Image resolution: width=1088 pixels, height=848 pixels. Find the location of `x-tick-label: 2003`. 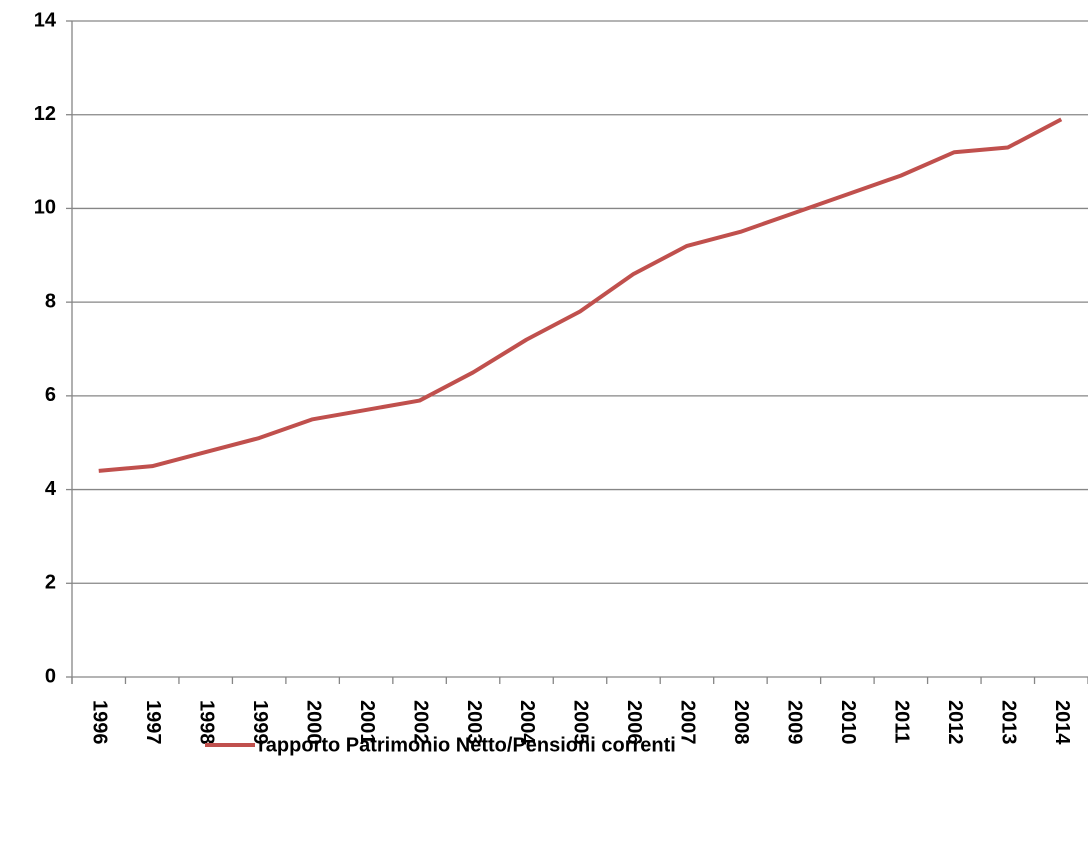

x-tick-label: 2003 is located at coordinates (474, 722).